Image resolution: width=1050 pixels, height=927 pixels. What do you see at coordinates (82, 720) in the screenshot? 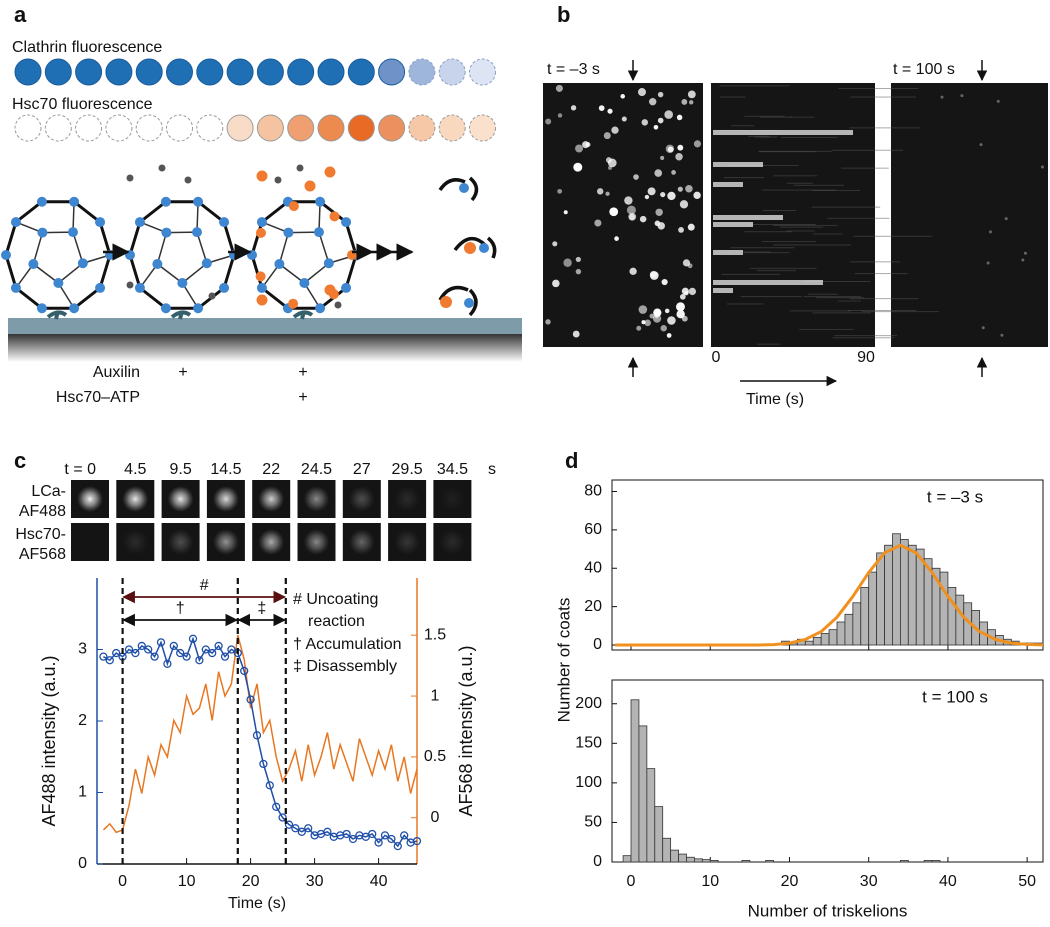
I see `y-tick-label: 2` at bounding box center [82, 720].